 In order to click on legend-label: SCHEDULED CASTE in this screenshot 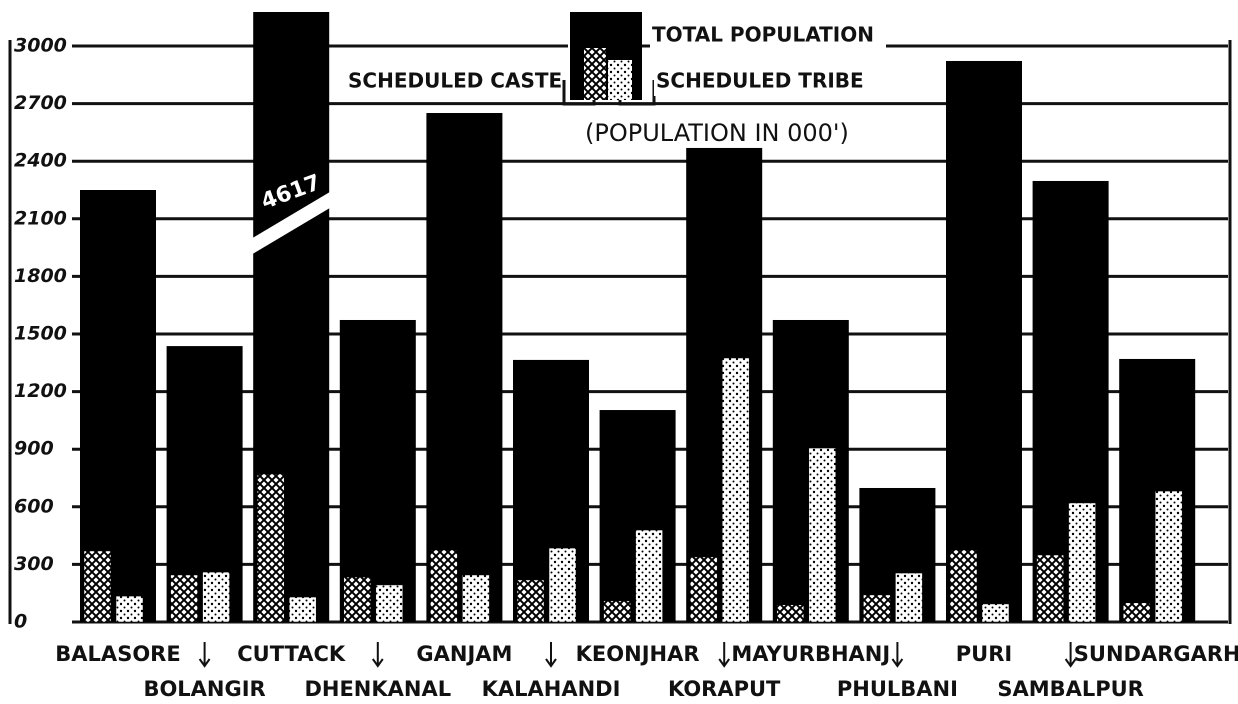, I will do `click(455, 81)`.